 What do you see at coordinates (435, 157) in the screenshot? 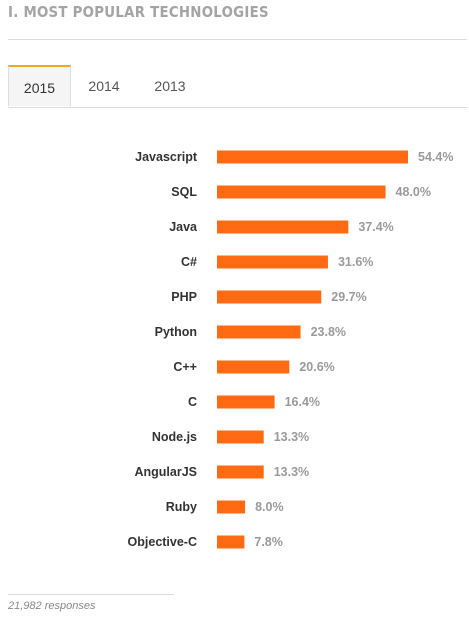
I see `value-label: 54.4%` at bounding box center [435, 157].